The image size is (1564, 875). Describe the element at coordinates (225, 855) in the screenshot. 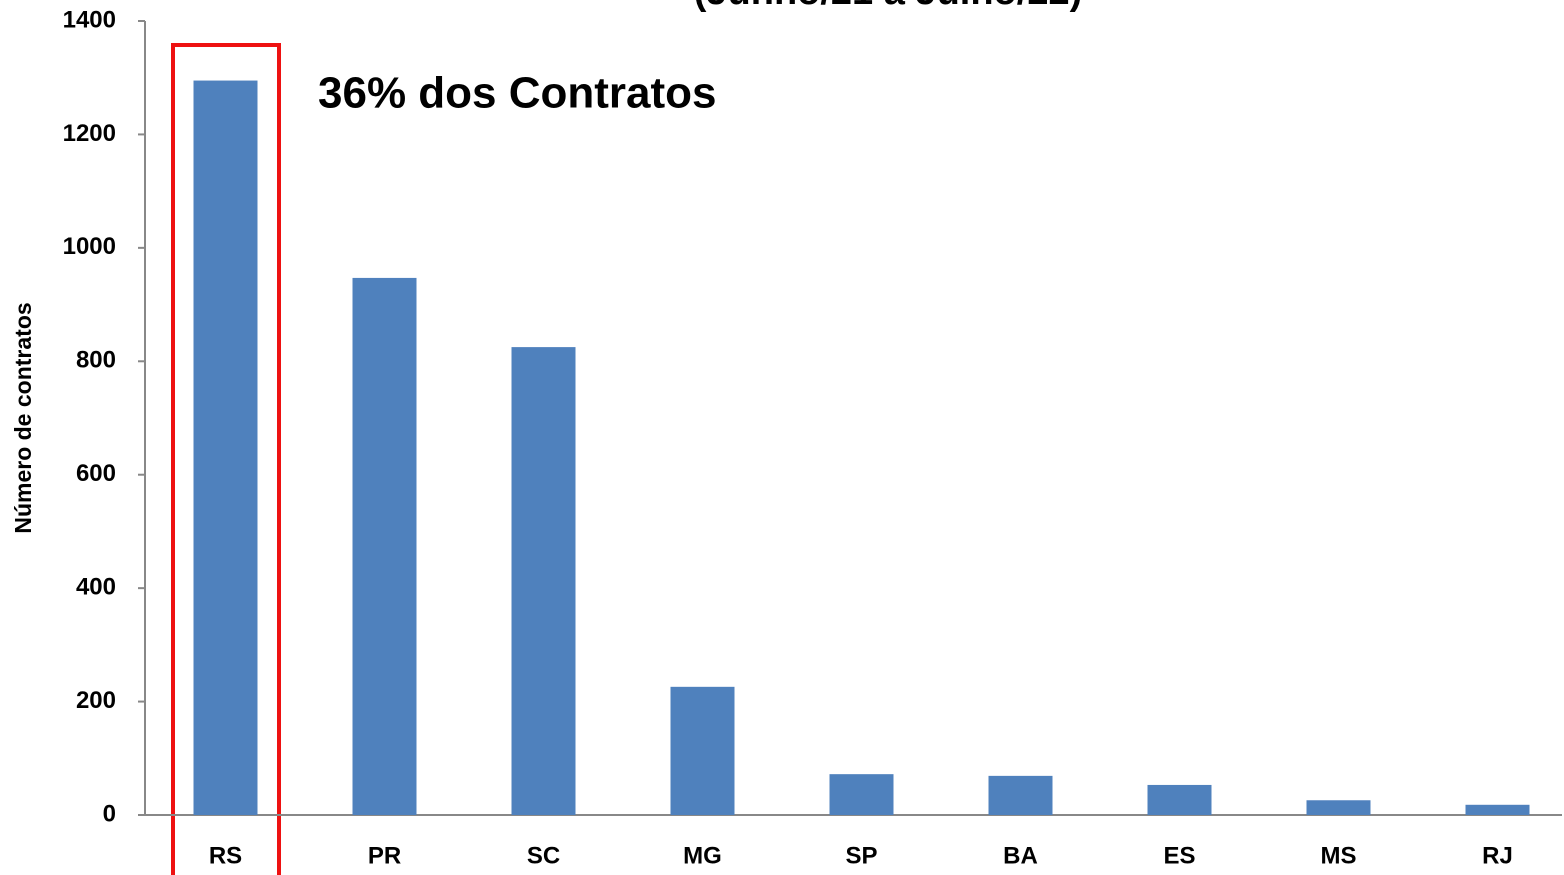

I see `x-tick-label: RS` at that location.